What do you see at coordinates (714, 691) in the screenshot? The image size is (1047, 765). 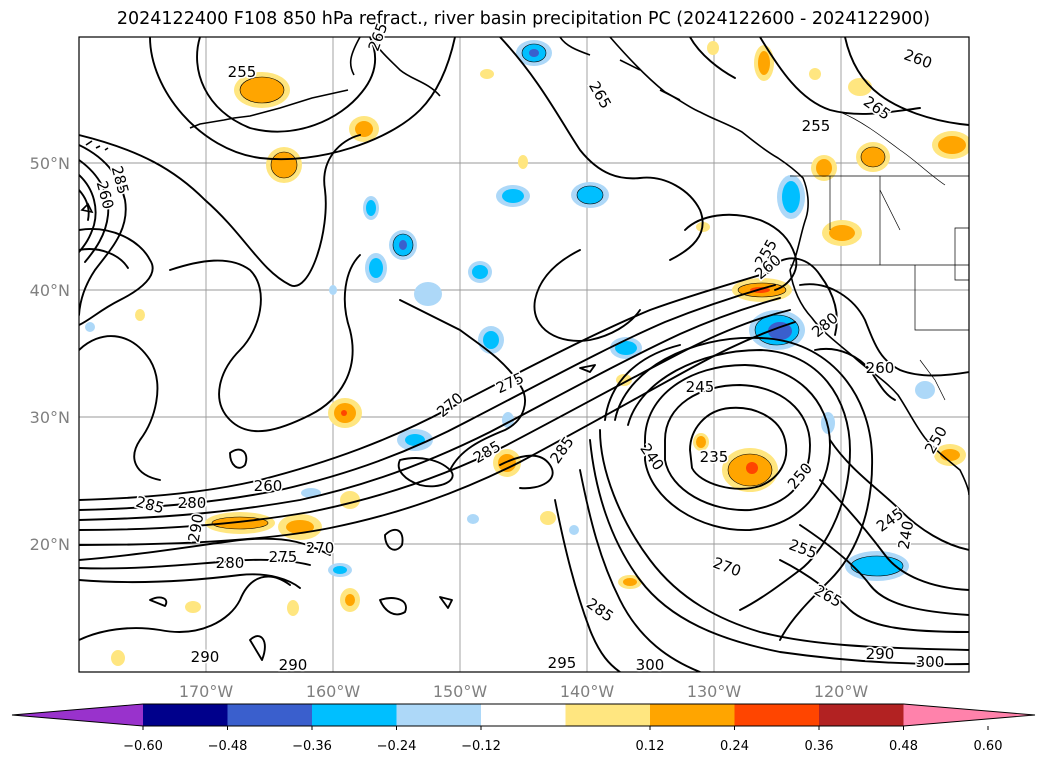 I see `lon-label-130w: 130°W` at bounding box center [714, 691].